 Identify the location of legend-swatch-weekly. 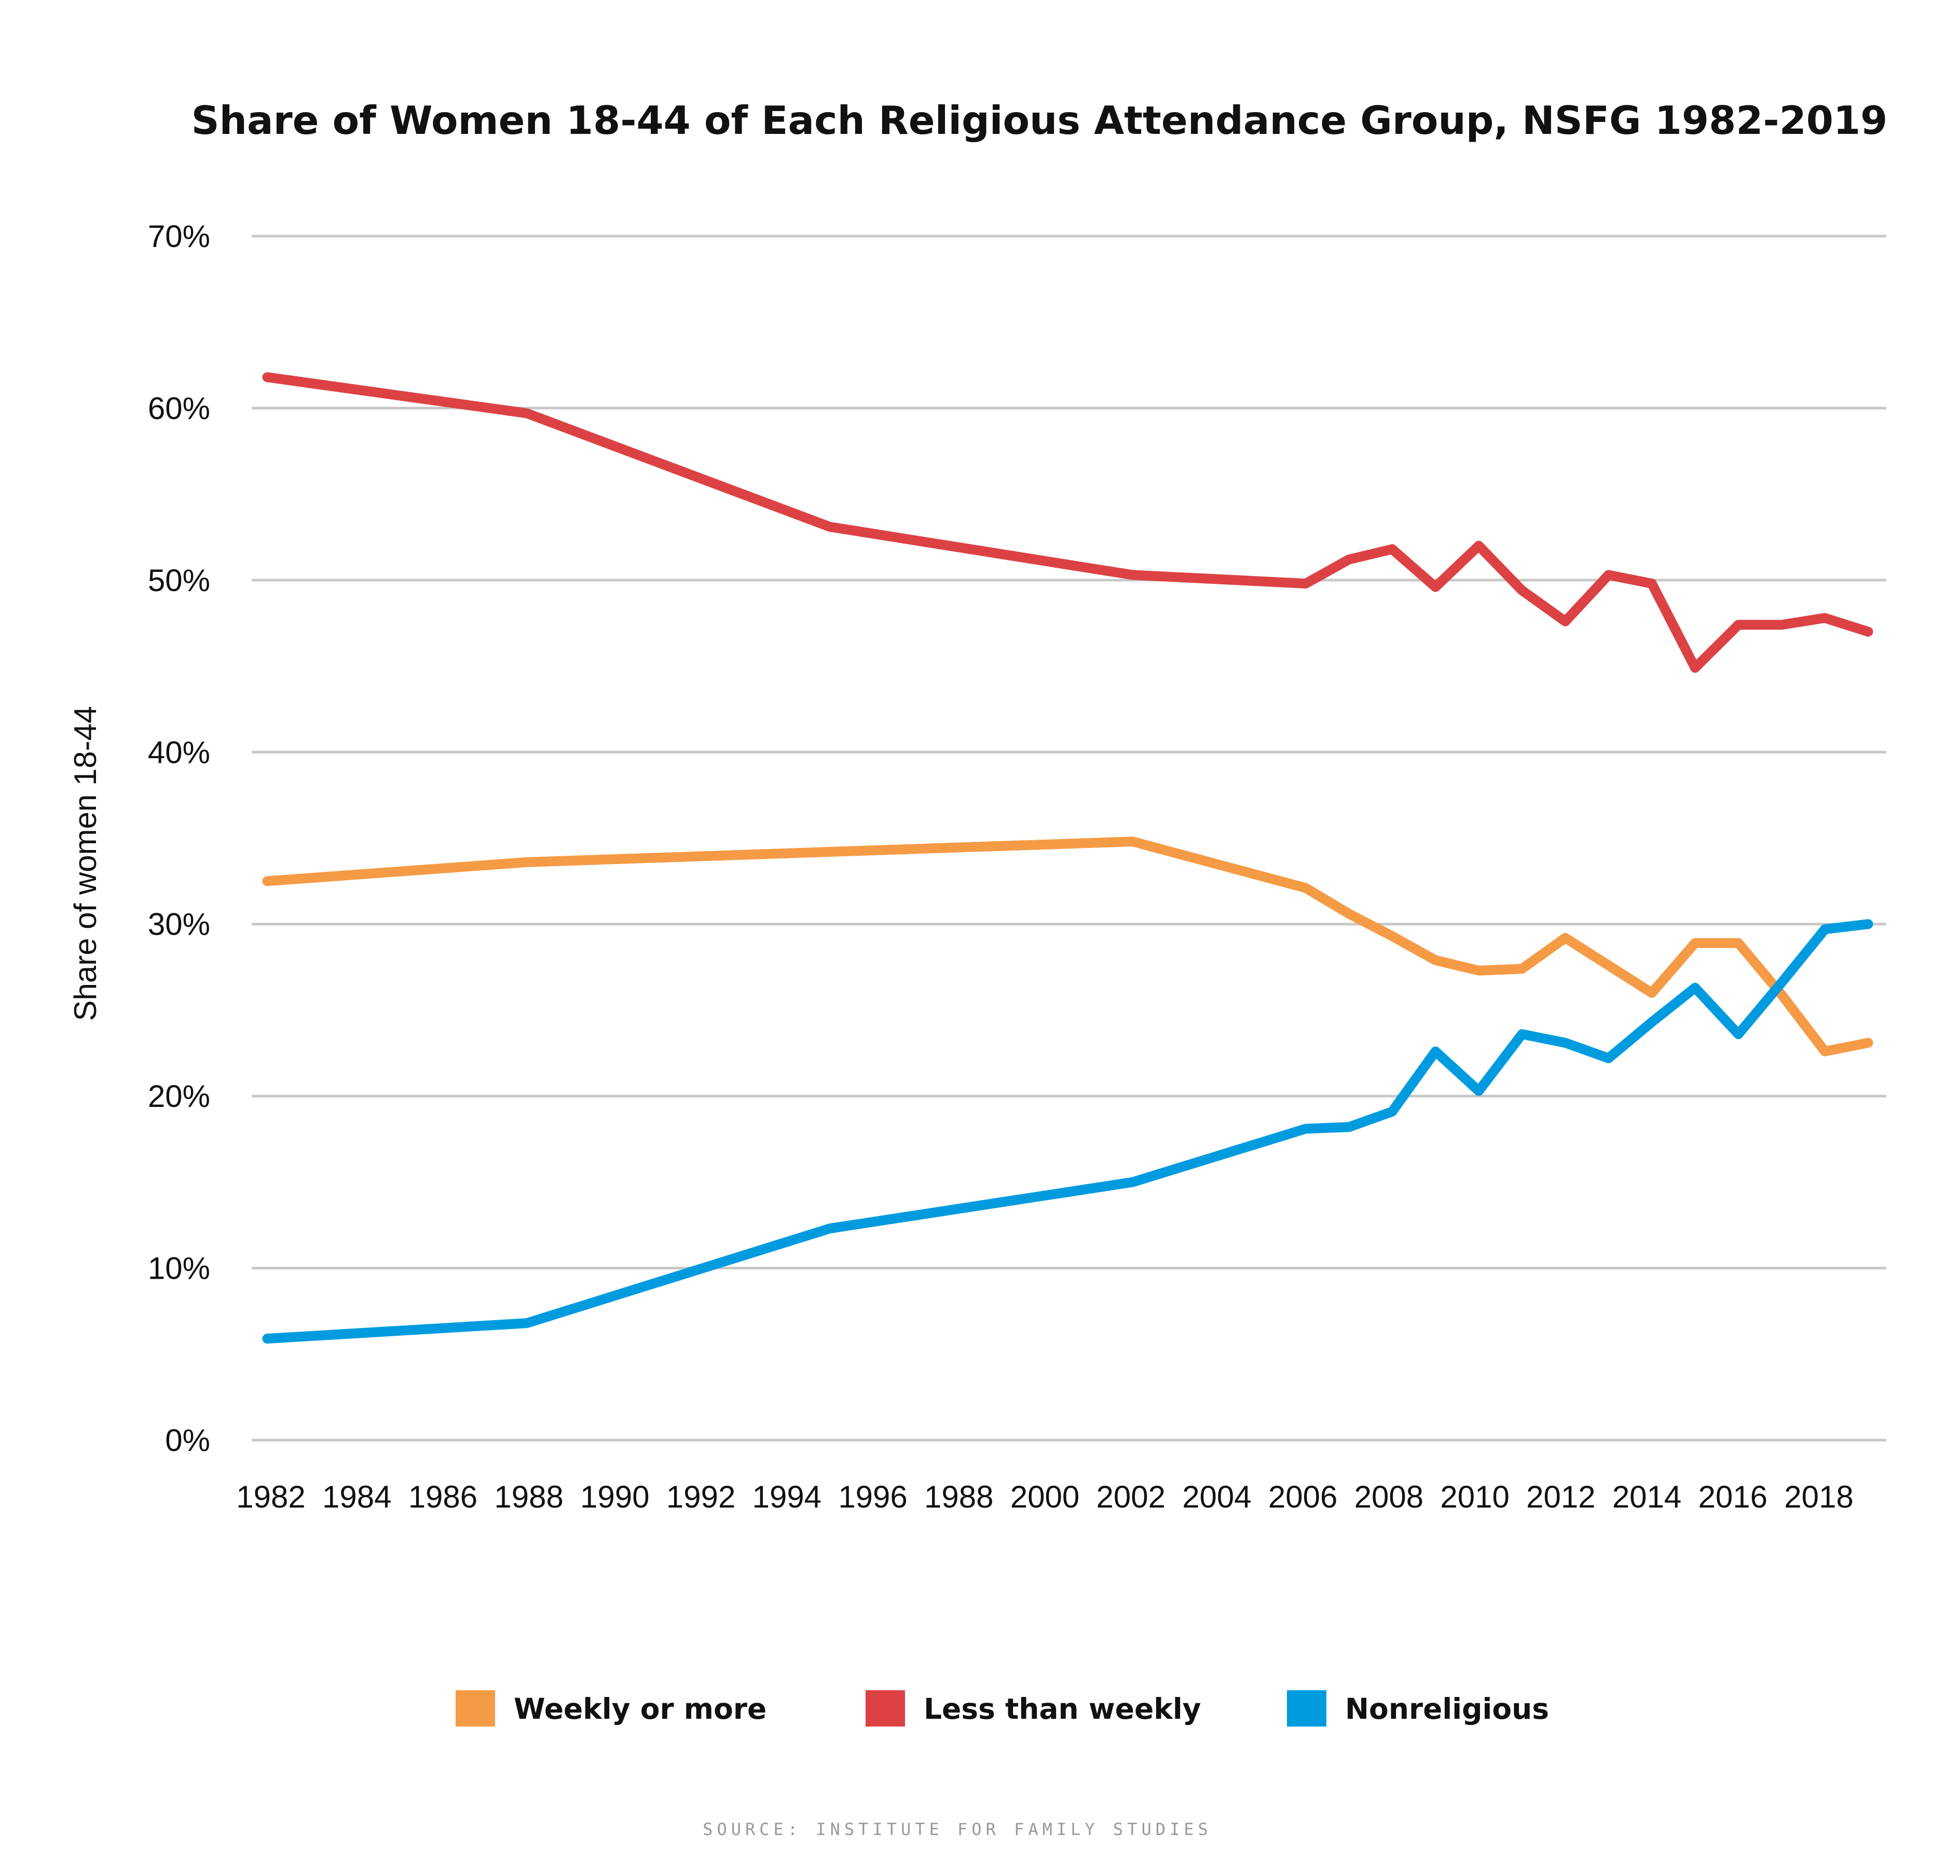
(476, 1708).